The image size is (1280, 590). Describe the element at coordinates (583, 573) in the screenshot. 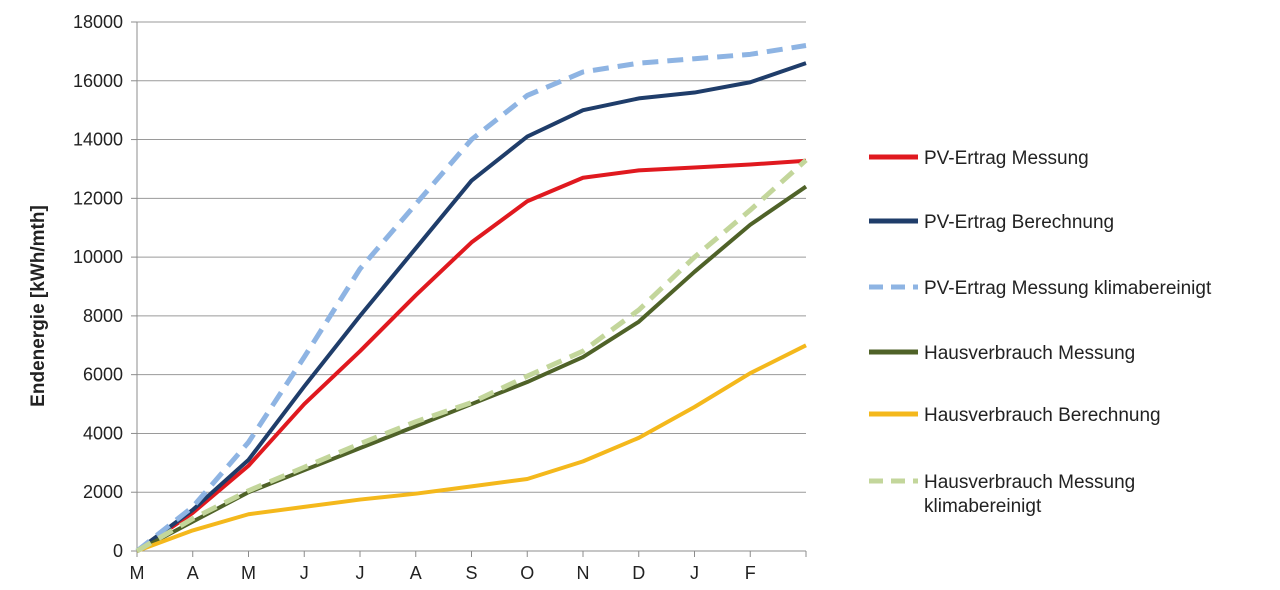

I see `x-tick-label: N` at that location.